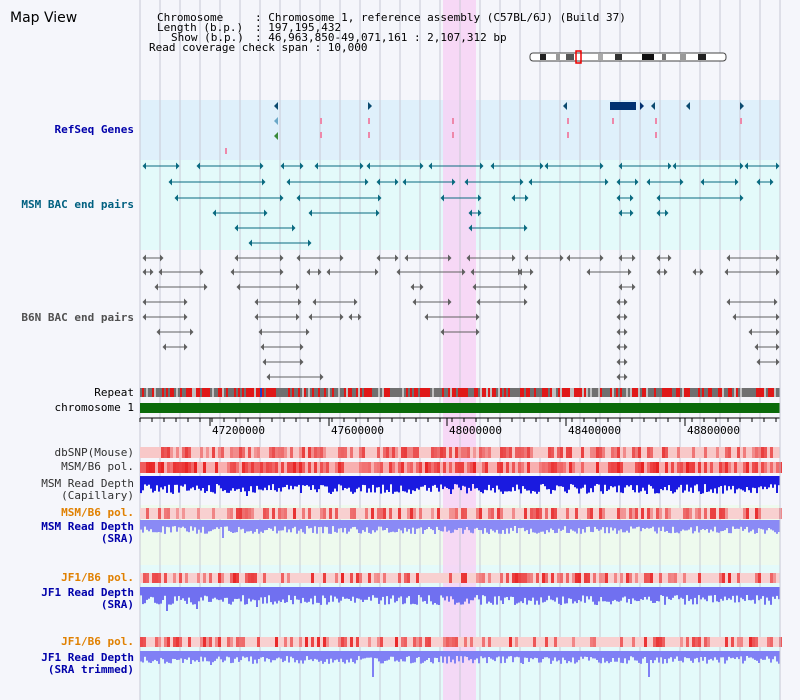  I want to click on msm-bac-pair-end, so click(362, 166).